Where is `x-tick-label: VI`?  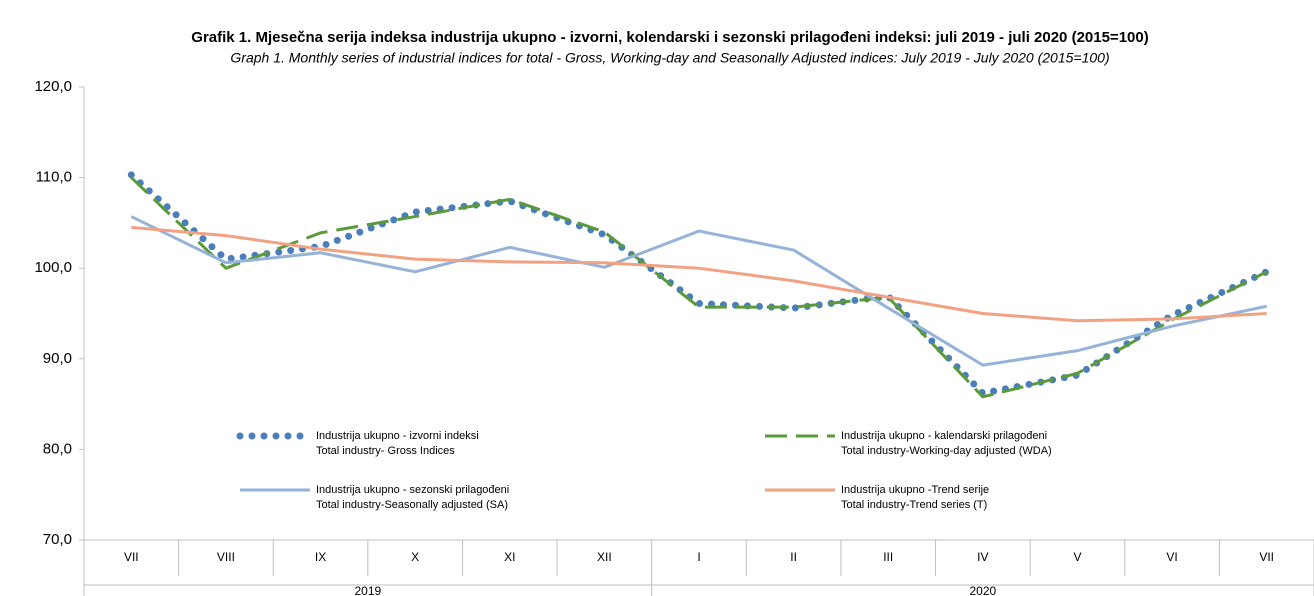 x-tick-label: VI is located at coordinates (1171, 557).